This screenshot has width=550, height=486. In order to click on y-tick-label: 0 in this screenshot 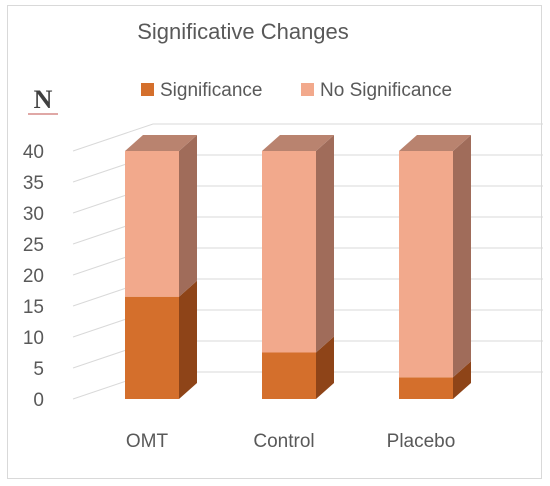, I will do `click(38, 400)`.